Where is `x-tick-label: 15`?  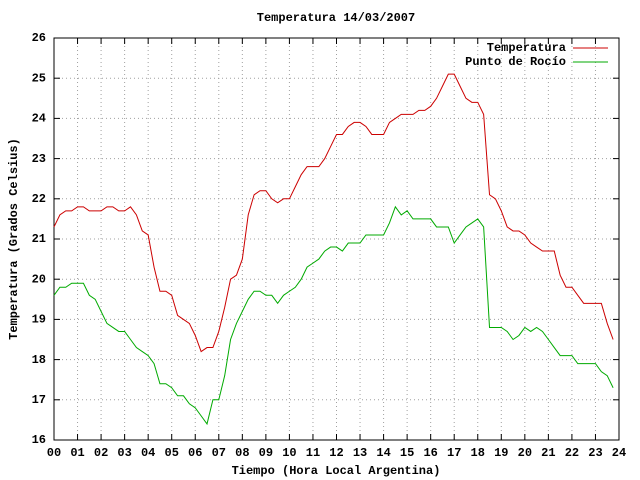 x-tick-label: 15 is located at coordinates (407, 453).